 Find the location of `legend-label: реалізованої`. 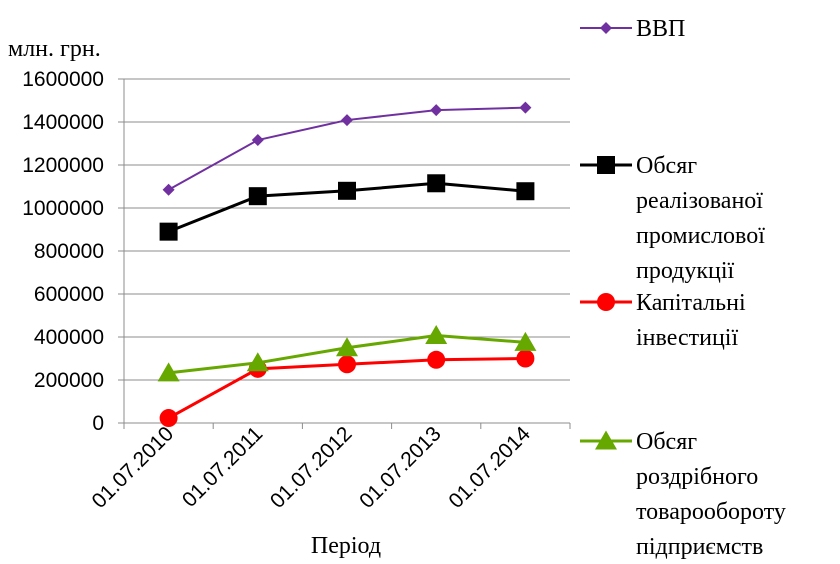

legend-label: реалізованої is located at coordinates (699, 201).